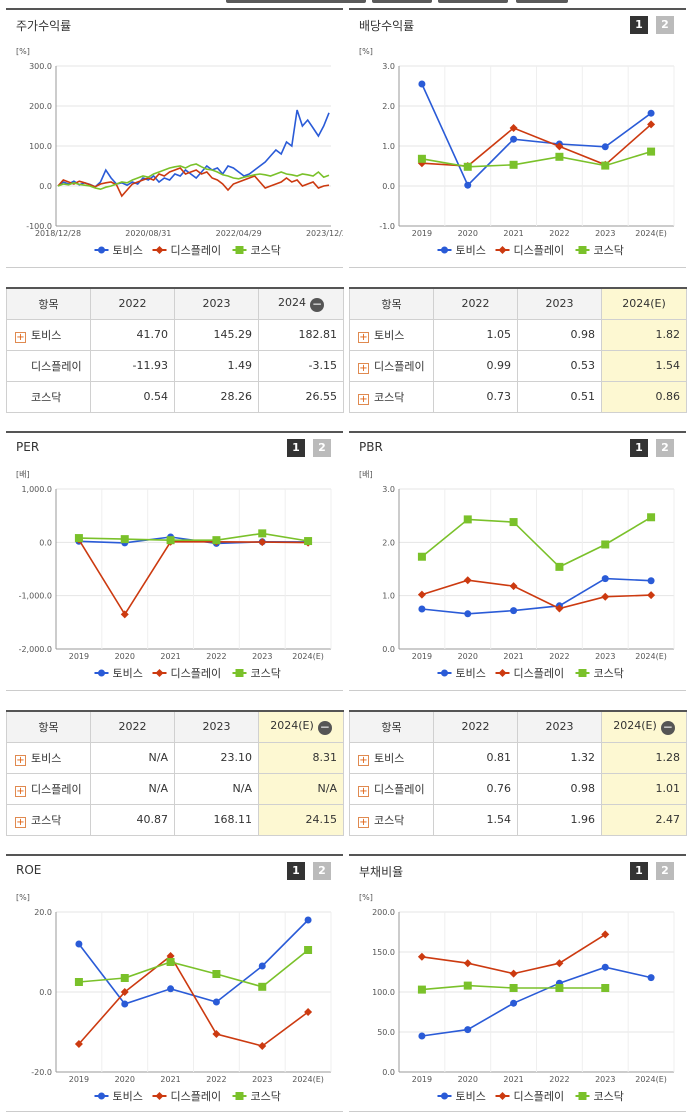  I want to click on x-tick-label: 2023/12/28, so click(324, 233).